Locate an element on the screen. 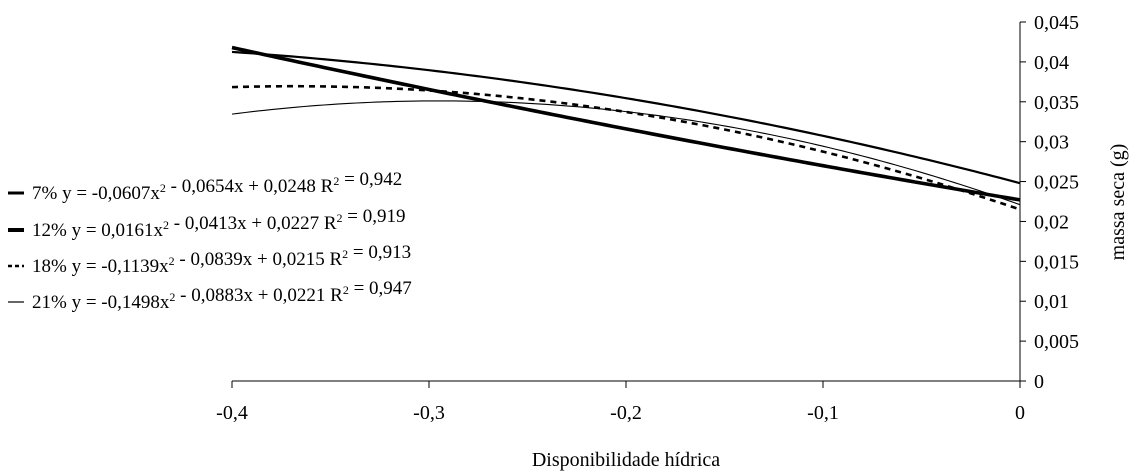  legend-equation-part: = 0,942 is located at coordinates (370, 179).